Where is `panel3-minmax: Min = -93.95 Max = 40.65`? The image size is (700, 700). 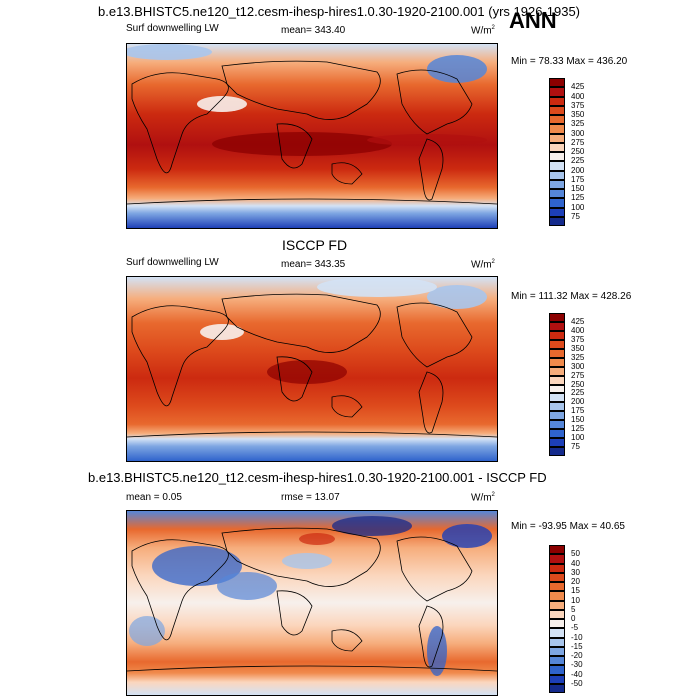 panel3-minmax: Min = -93.95 Max = 40.65 is located at coordinates (568, 526).